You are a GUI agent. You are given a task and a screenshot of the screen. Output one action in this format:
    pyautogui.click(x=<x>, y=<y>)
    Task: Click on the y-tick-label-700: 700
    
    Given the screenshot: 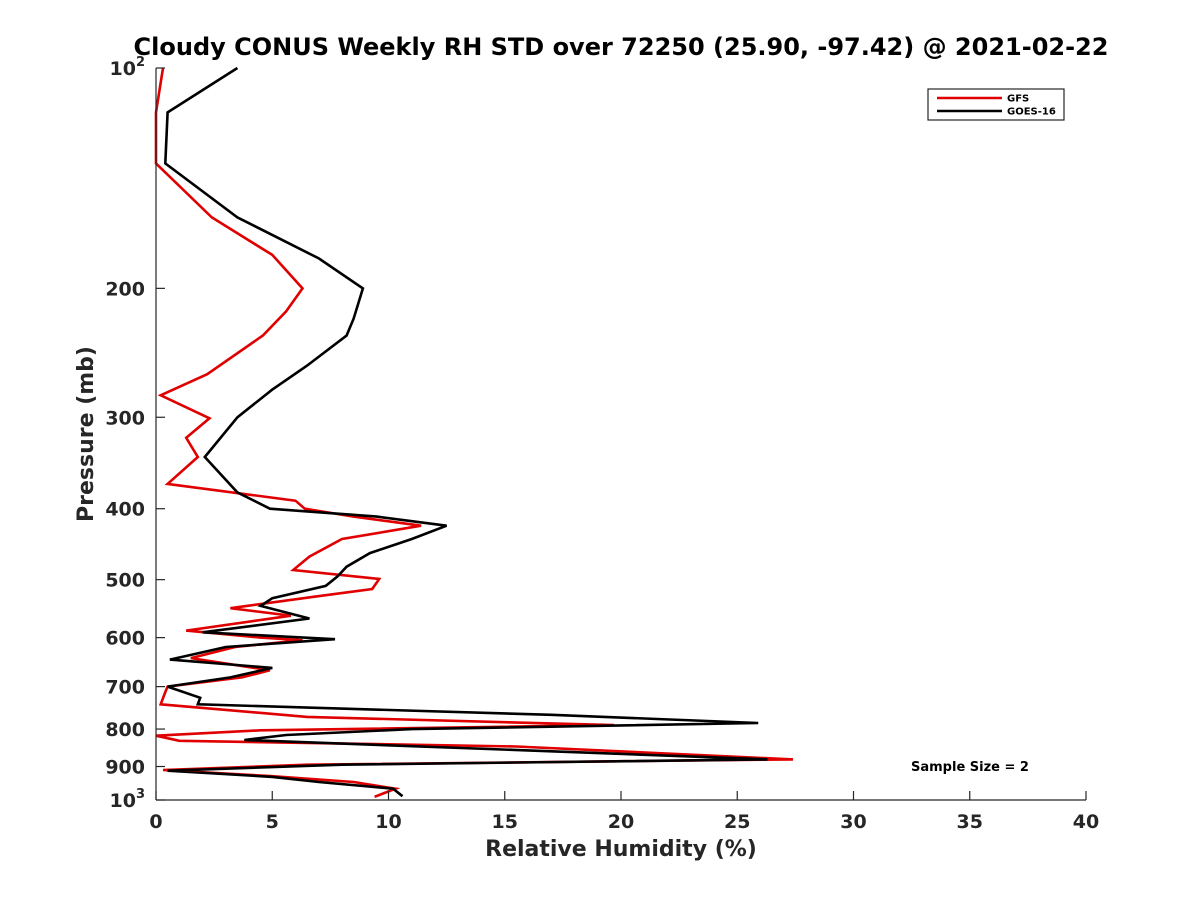 What is the action you would take?
    pyautogui.click(x=125, y=688)
    